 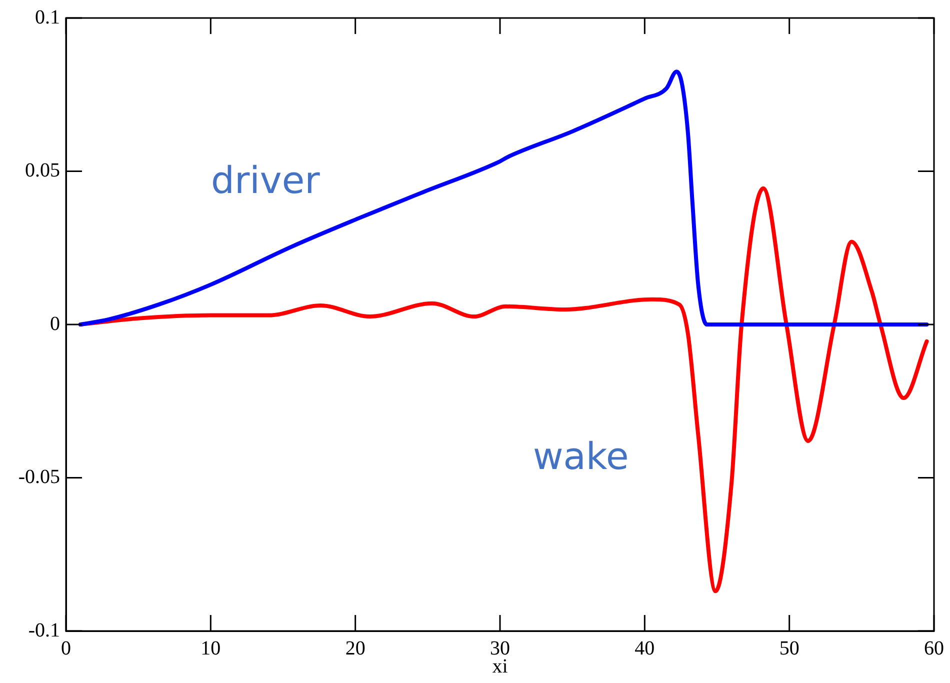 I want to click on y-tick-label: 0, so click(x=55, y=323).